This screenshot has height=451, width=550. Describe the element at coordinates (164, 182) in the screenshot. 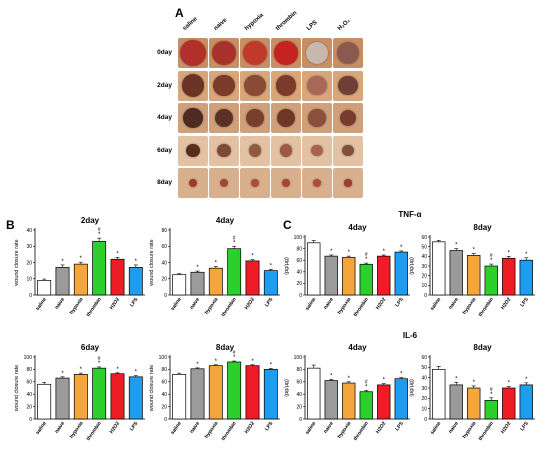

I see `photo-row-label: 8day` at that location.